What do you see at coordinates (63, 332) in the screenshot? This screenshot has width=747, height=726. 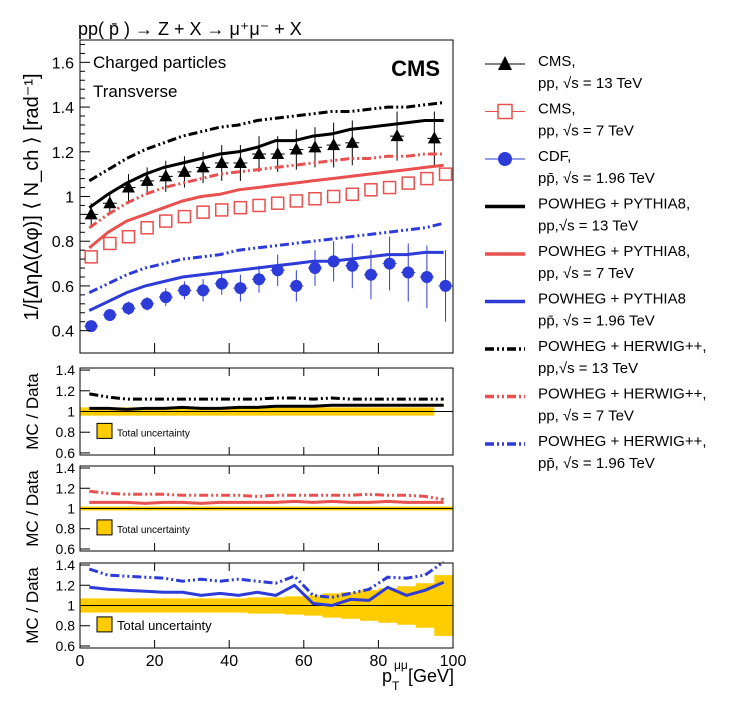 I see `main-y-tick-label: 0.4` at bounding box center [63, 332].